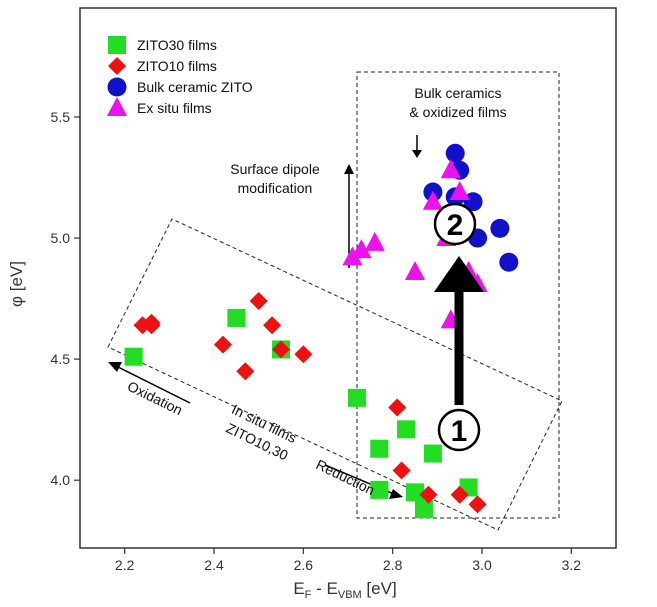 The height and width of the screenshot is (607, 657). I want to click on arrow-1-to-2-head, so click(459, 274).